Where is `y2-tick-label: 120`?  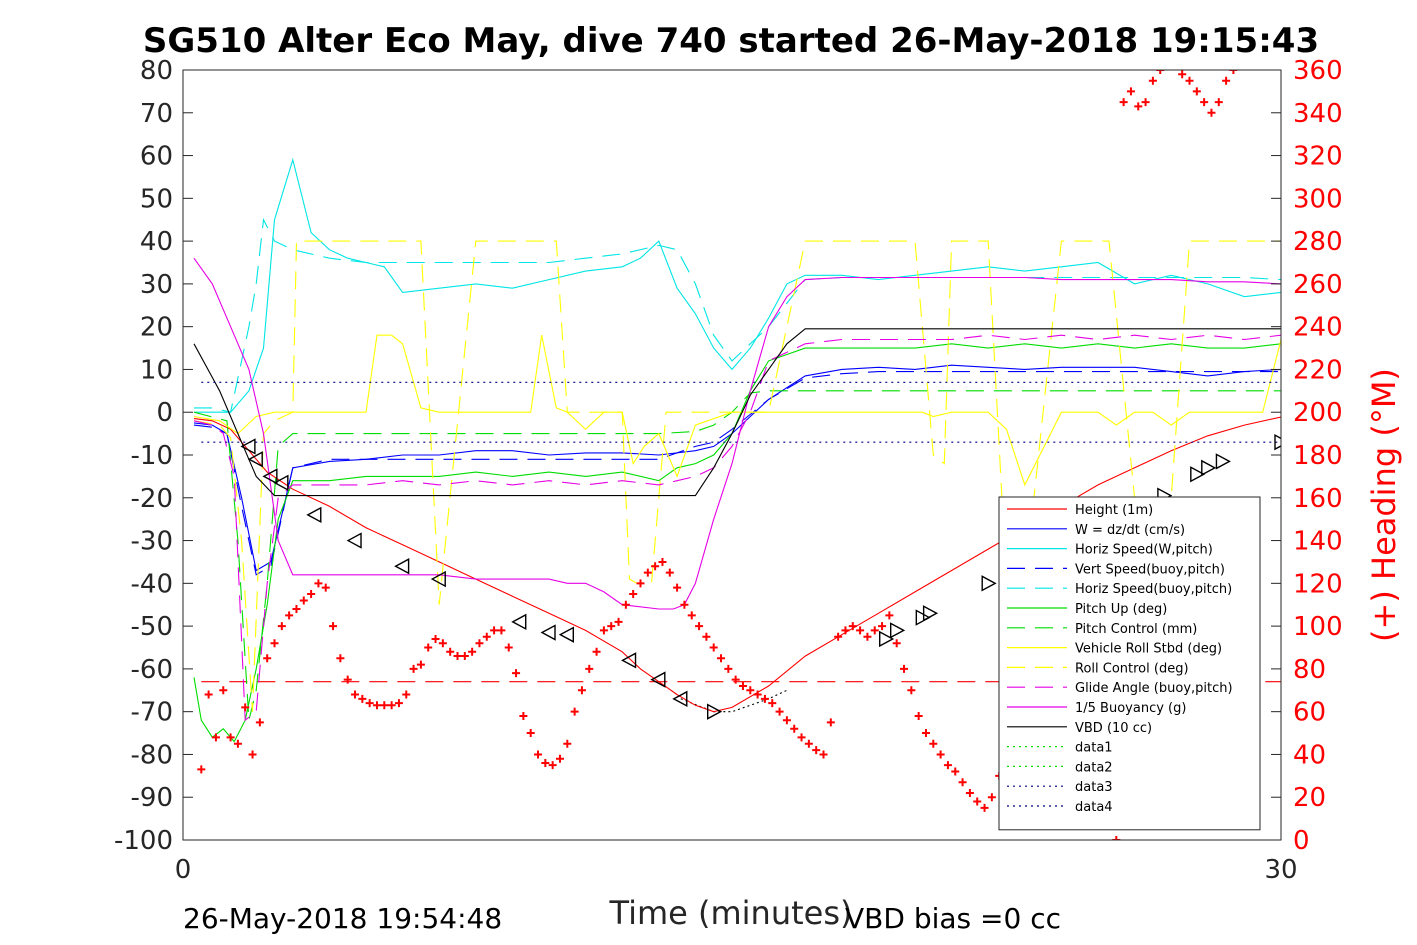
y2-tick-label: 120 is located at coordinates (1318, 584).